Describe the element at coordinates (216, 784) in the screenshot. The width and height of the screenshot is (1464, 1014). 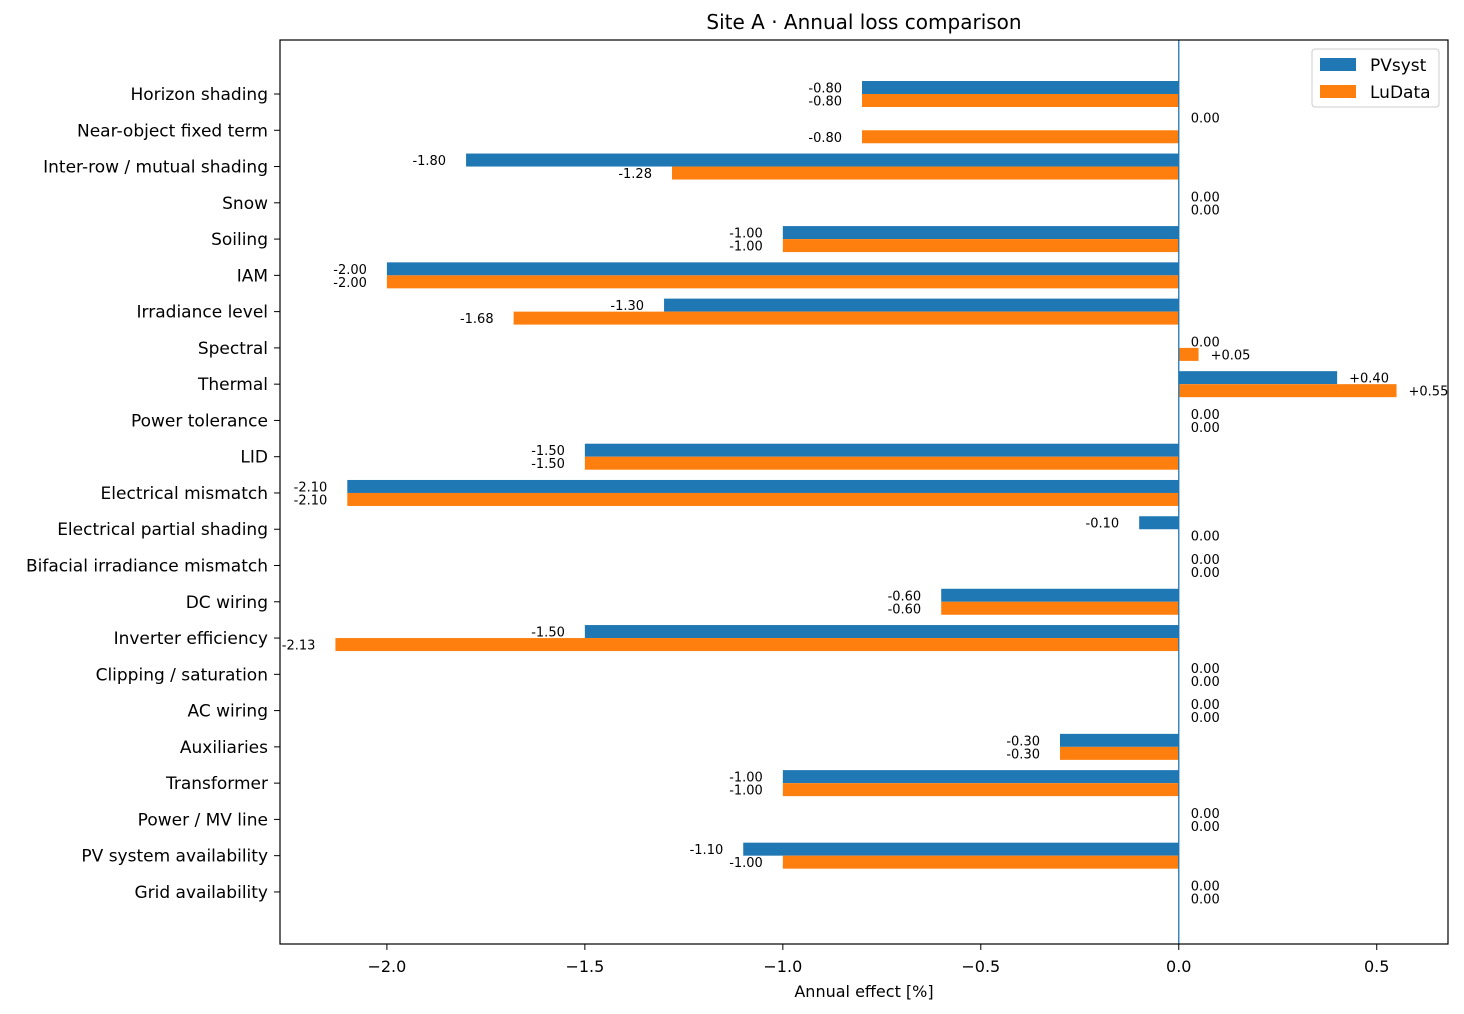
I see `category-label: Transformer` at that location.